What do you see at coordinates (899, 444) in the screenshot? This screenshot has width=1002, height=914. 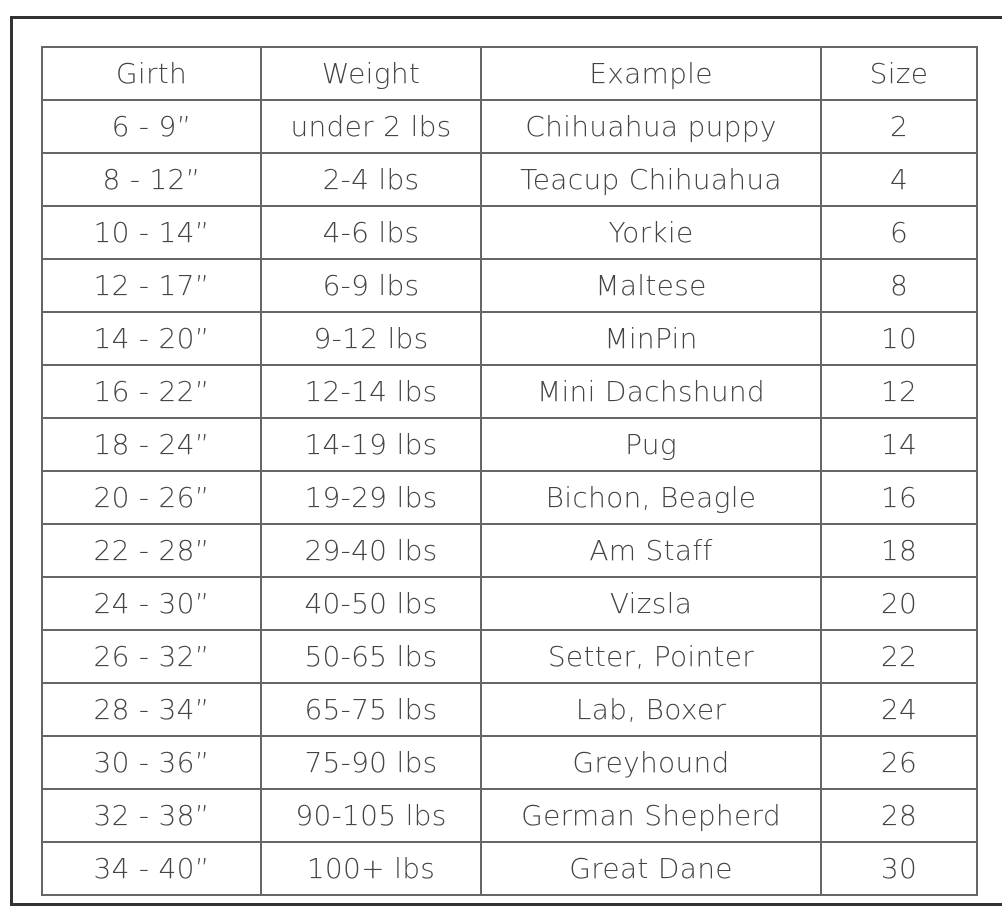 I see `cell-size: 14` at bounding box center [899, 444].